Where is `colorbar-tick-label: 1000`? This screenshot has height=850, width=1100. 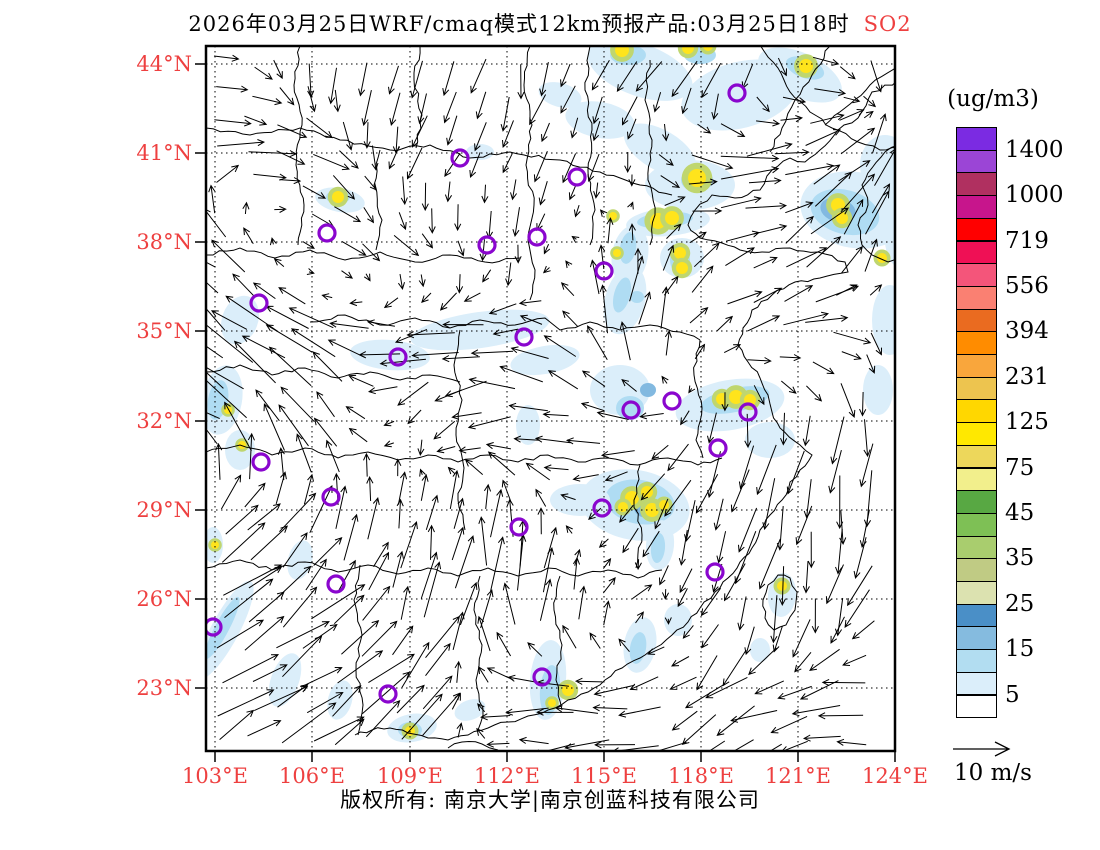 colorbar-tick-label: 1000 is located at coordinates (1034, 195).